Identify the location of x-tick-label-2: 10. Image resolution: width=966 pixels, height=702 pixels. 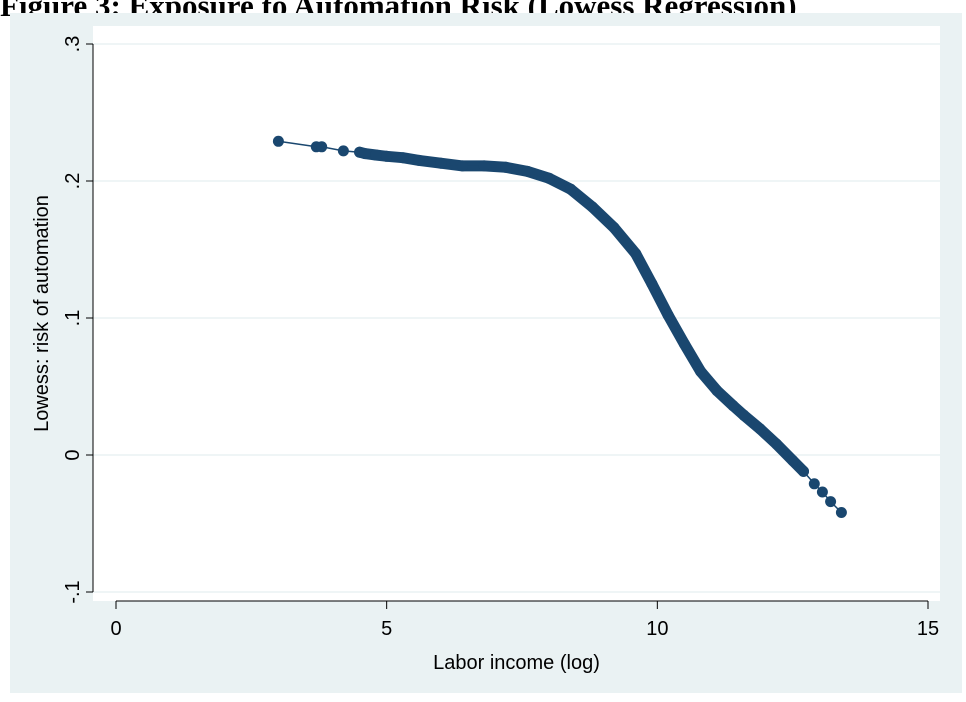
(657, 629).